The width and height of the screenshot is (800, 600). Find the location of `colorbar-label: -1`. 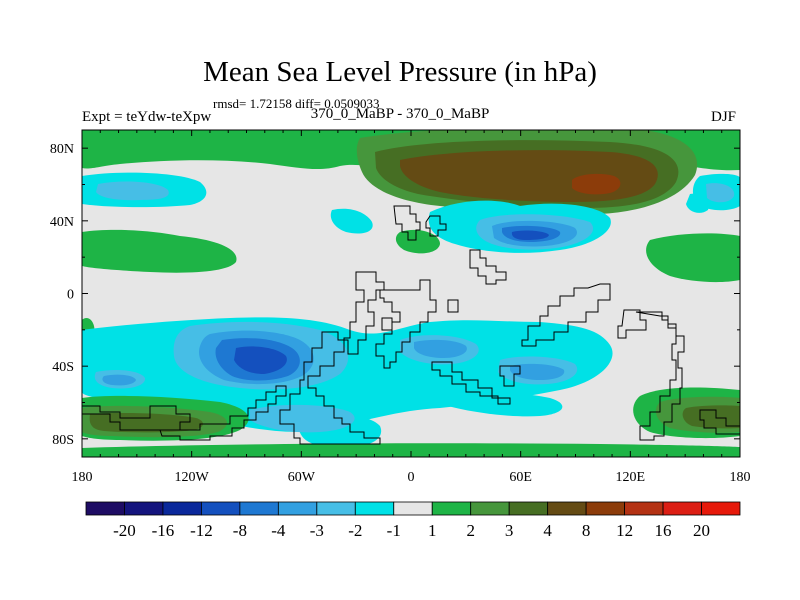

colorbar-label: -1 is located at coordinates (394, 530).